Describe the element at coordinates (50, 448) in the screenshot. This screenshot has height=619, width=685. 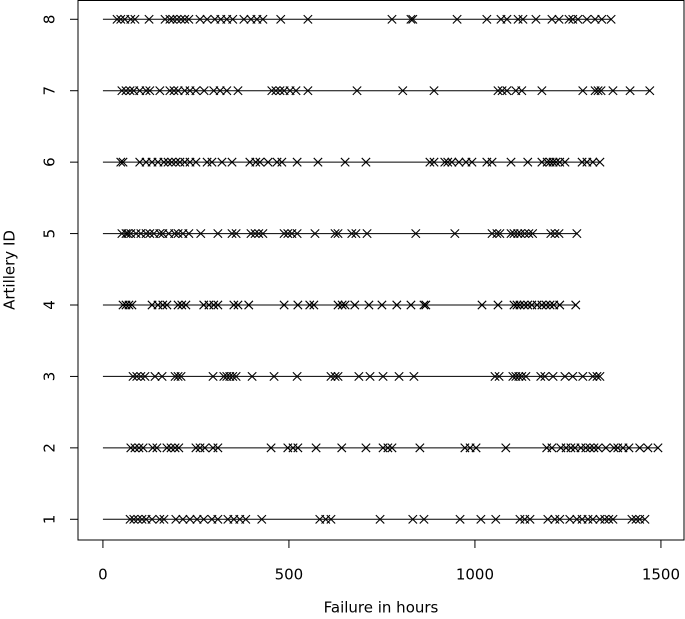
I see `y-tick-label: 2` at that location.